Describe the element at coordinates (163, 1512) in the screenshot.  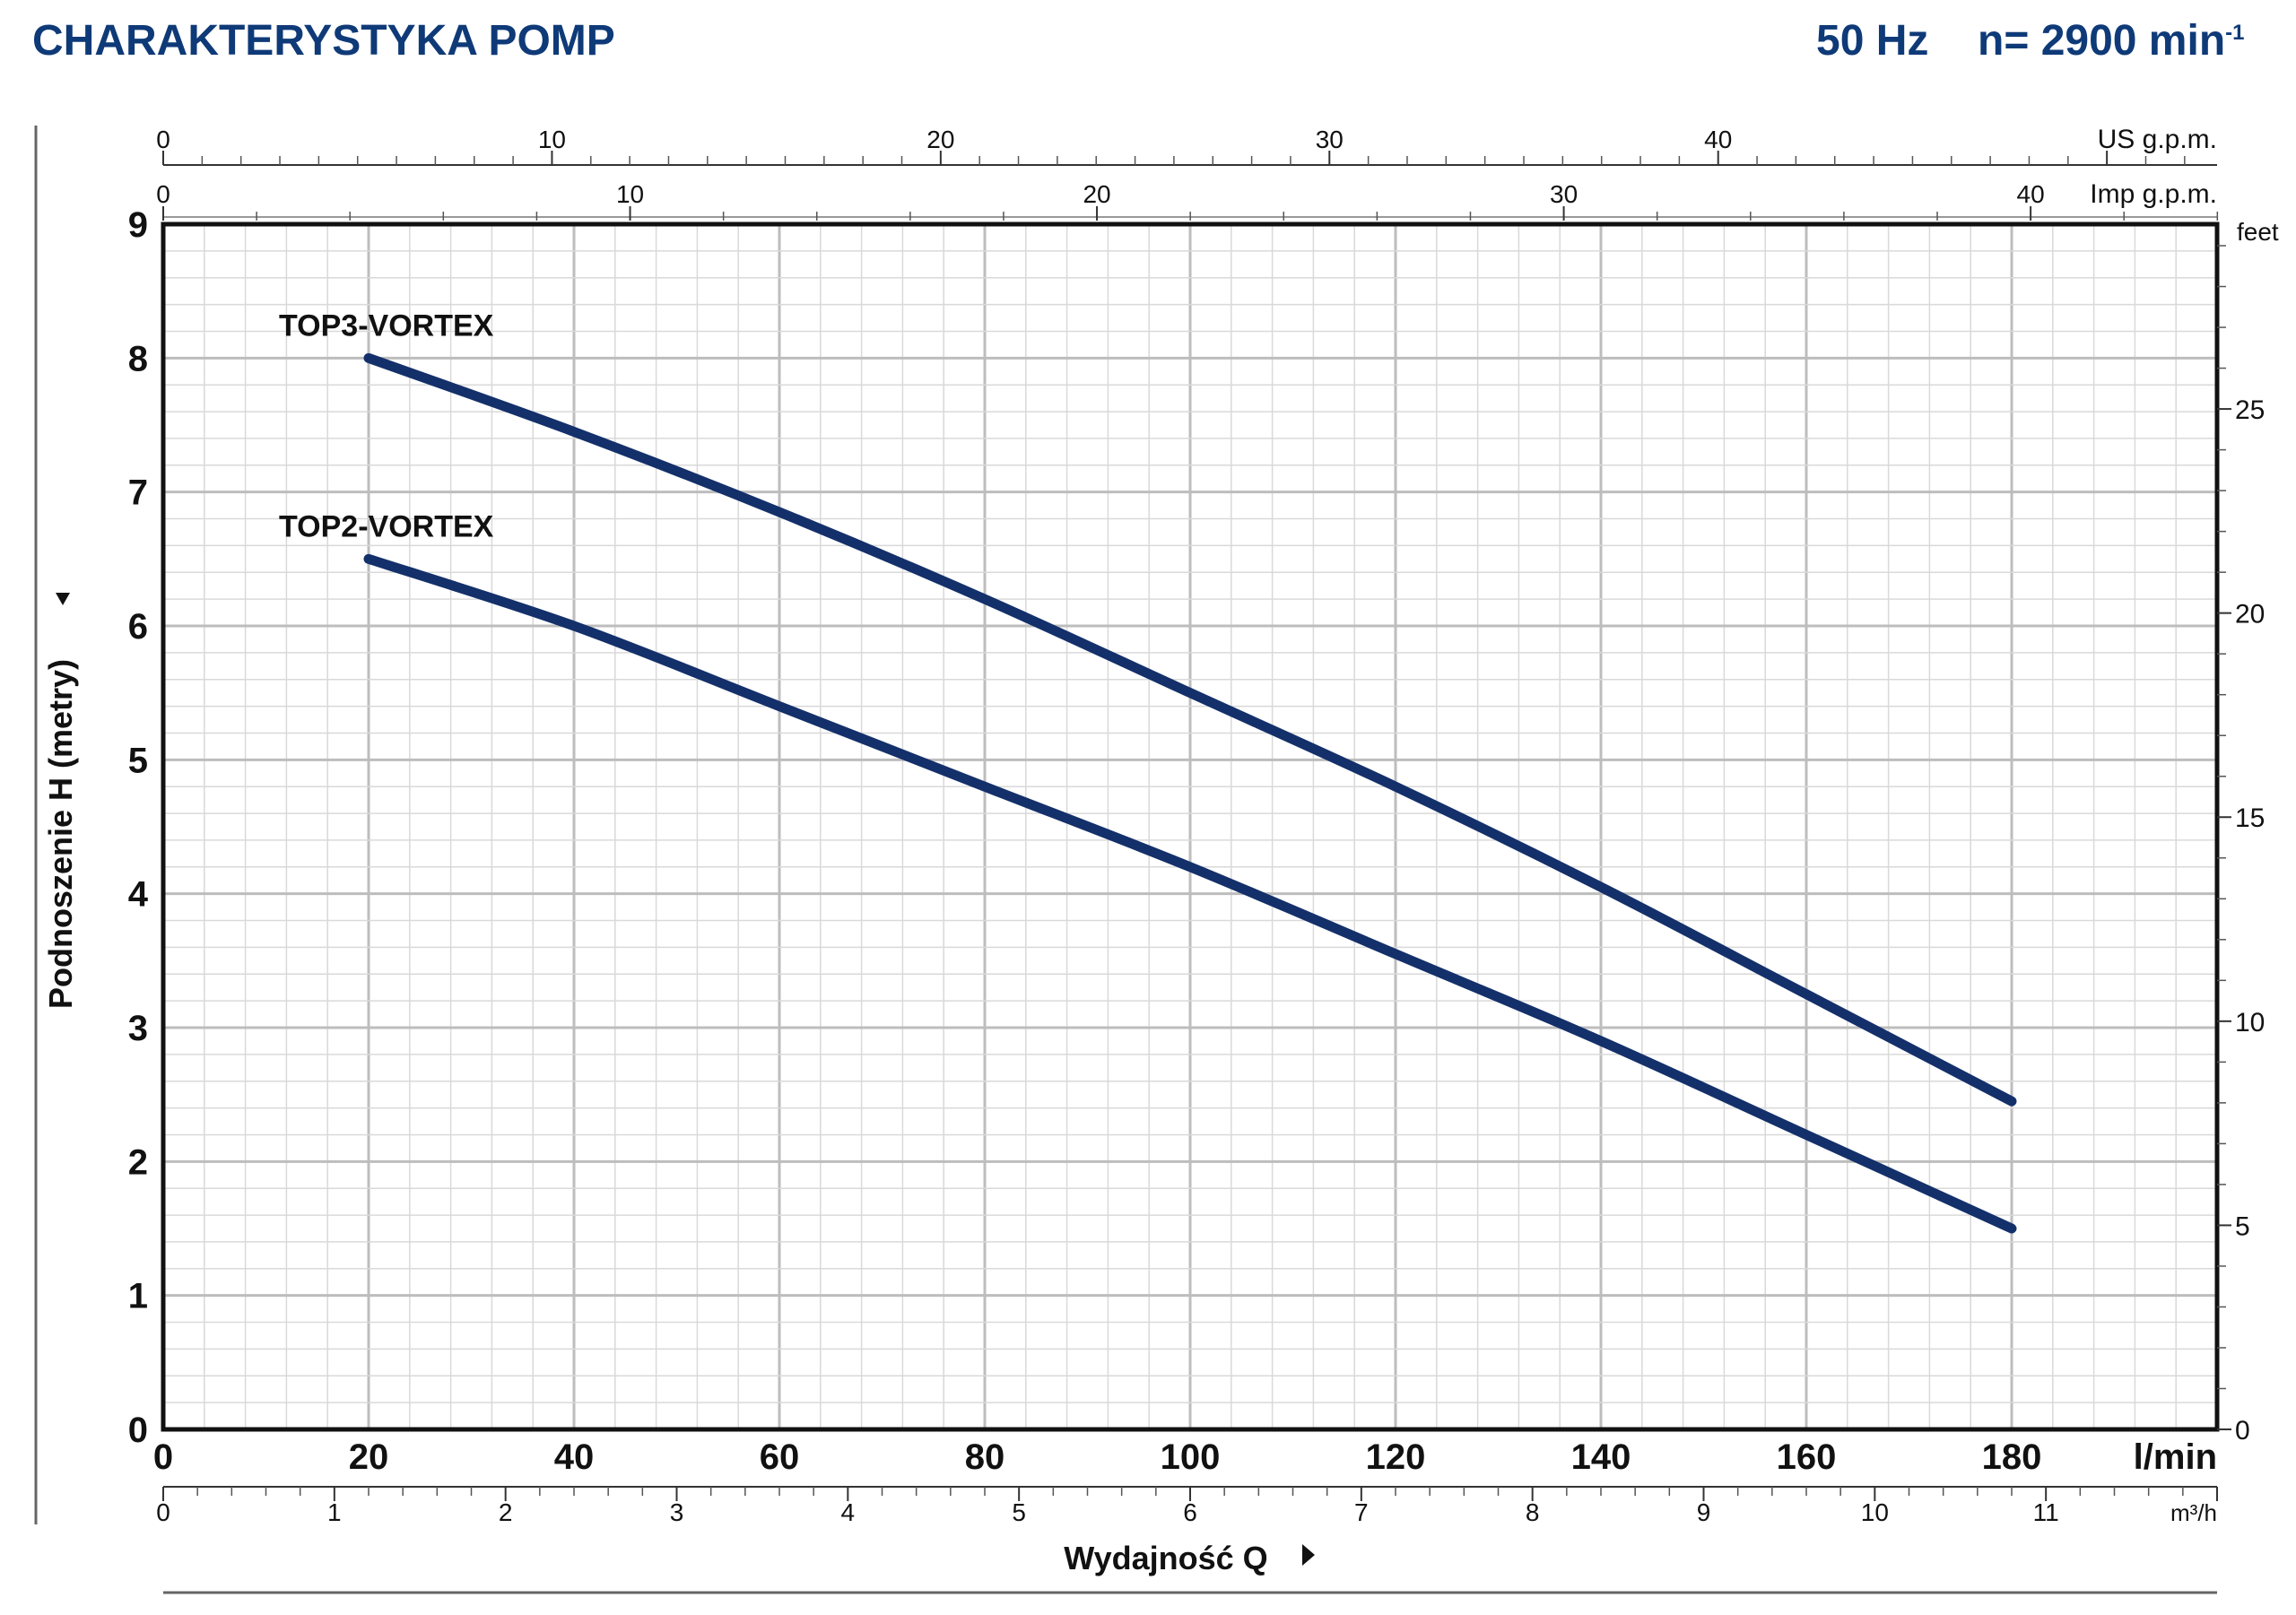
I see `m3h-tick-label: 0` at that location.